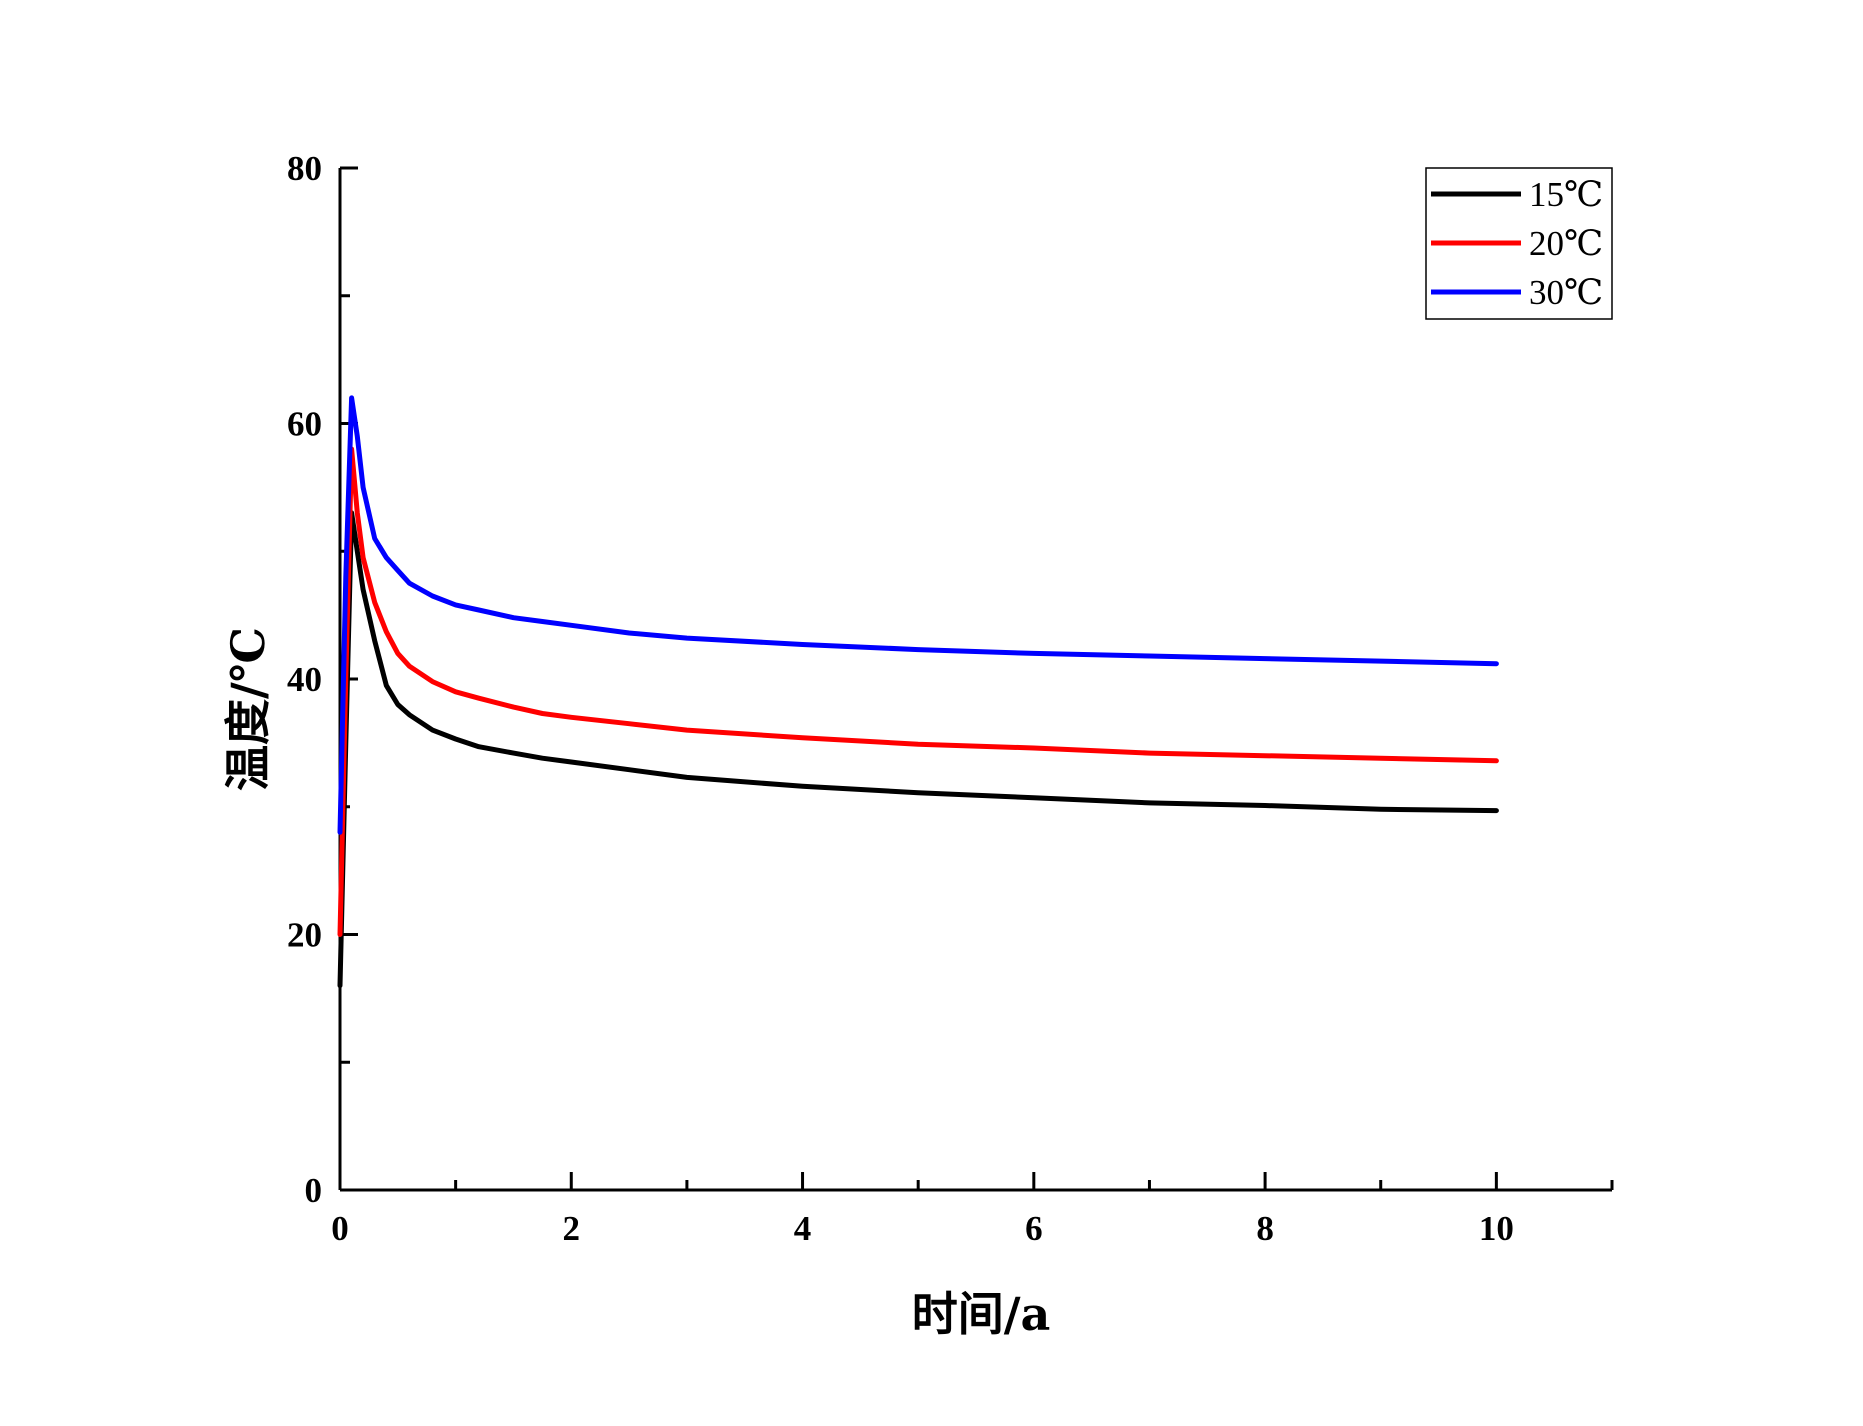 The width and height of the screenshot is (1863, 1426). Describe the element at coordinates (1566, 243) in the screenshot. I see `legend-label: 20℃` at that location.